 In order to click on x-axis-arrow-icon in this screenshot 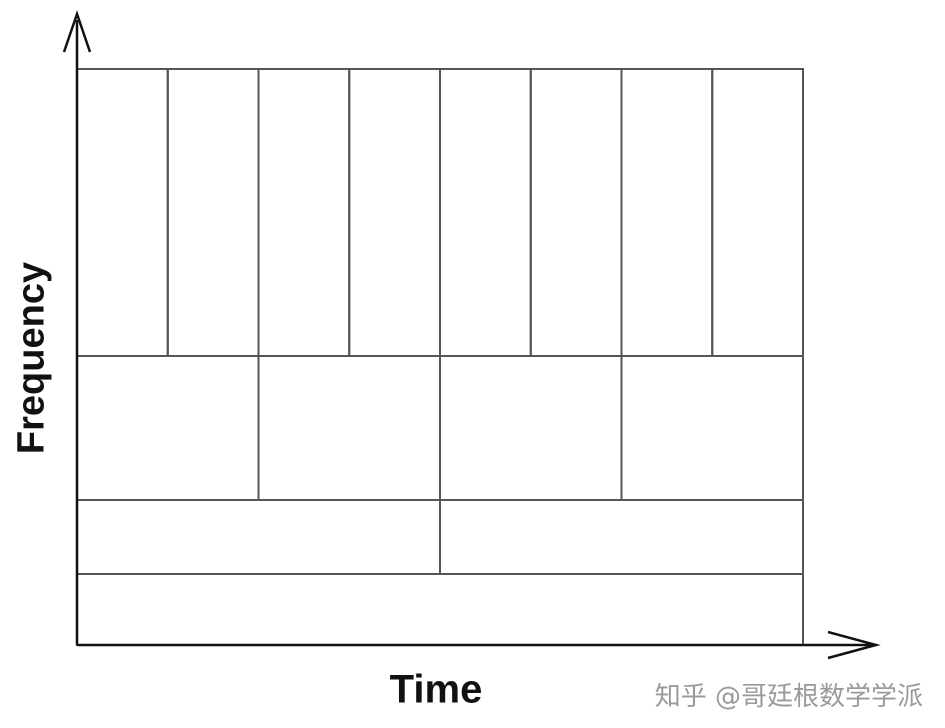, I will do `click(854, 645)`.